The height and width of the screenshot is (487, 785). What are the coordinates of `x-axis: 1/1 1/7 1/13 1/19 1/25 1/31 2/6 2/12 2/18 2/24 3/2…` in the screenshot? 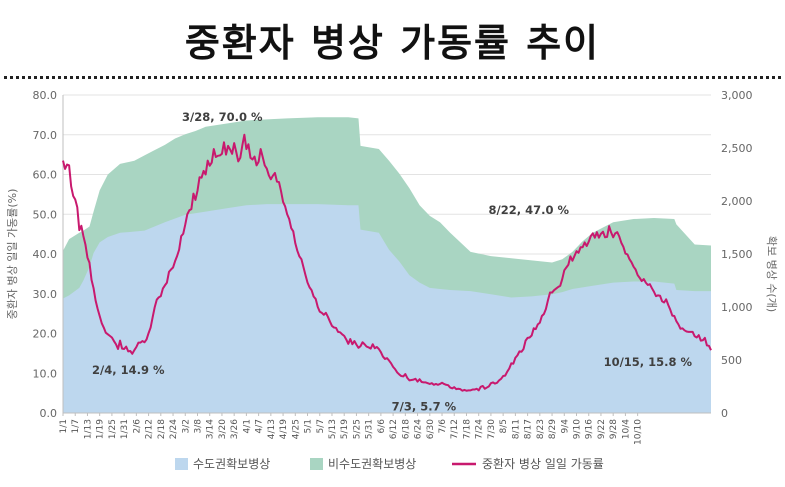 It's located at (351, 429).